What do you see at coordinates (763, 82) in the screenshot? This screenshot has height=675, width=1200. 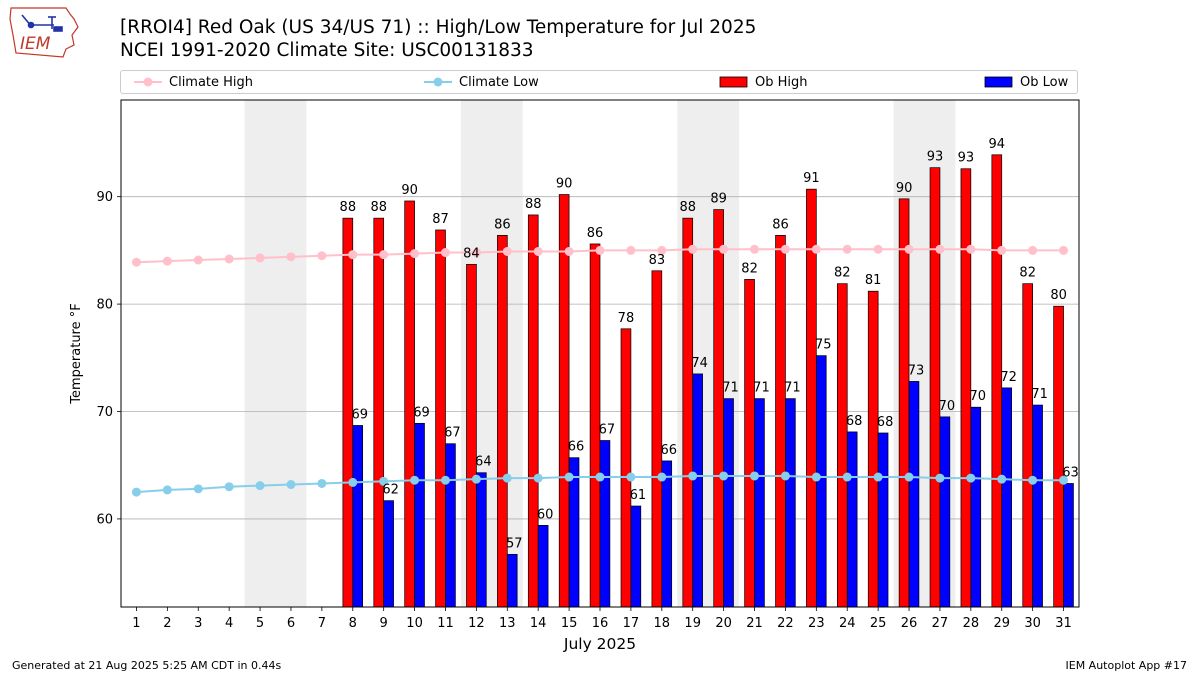 I see `legend-item-ob-high: Ob High` at bounding box center [763, 82].